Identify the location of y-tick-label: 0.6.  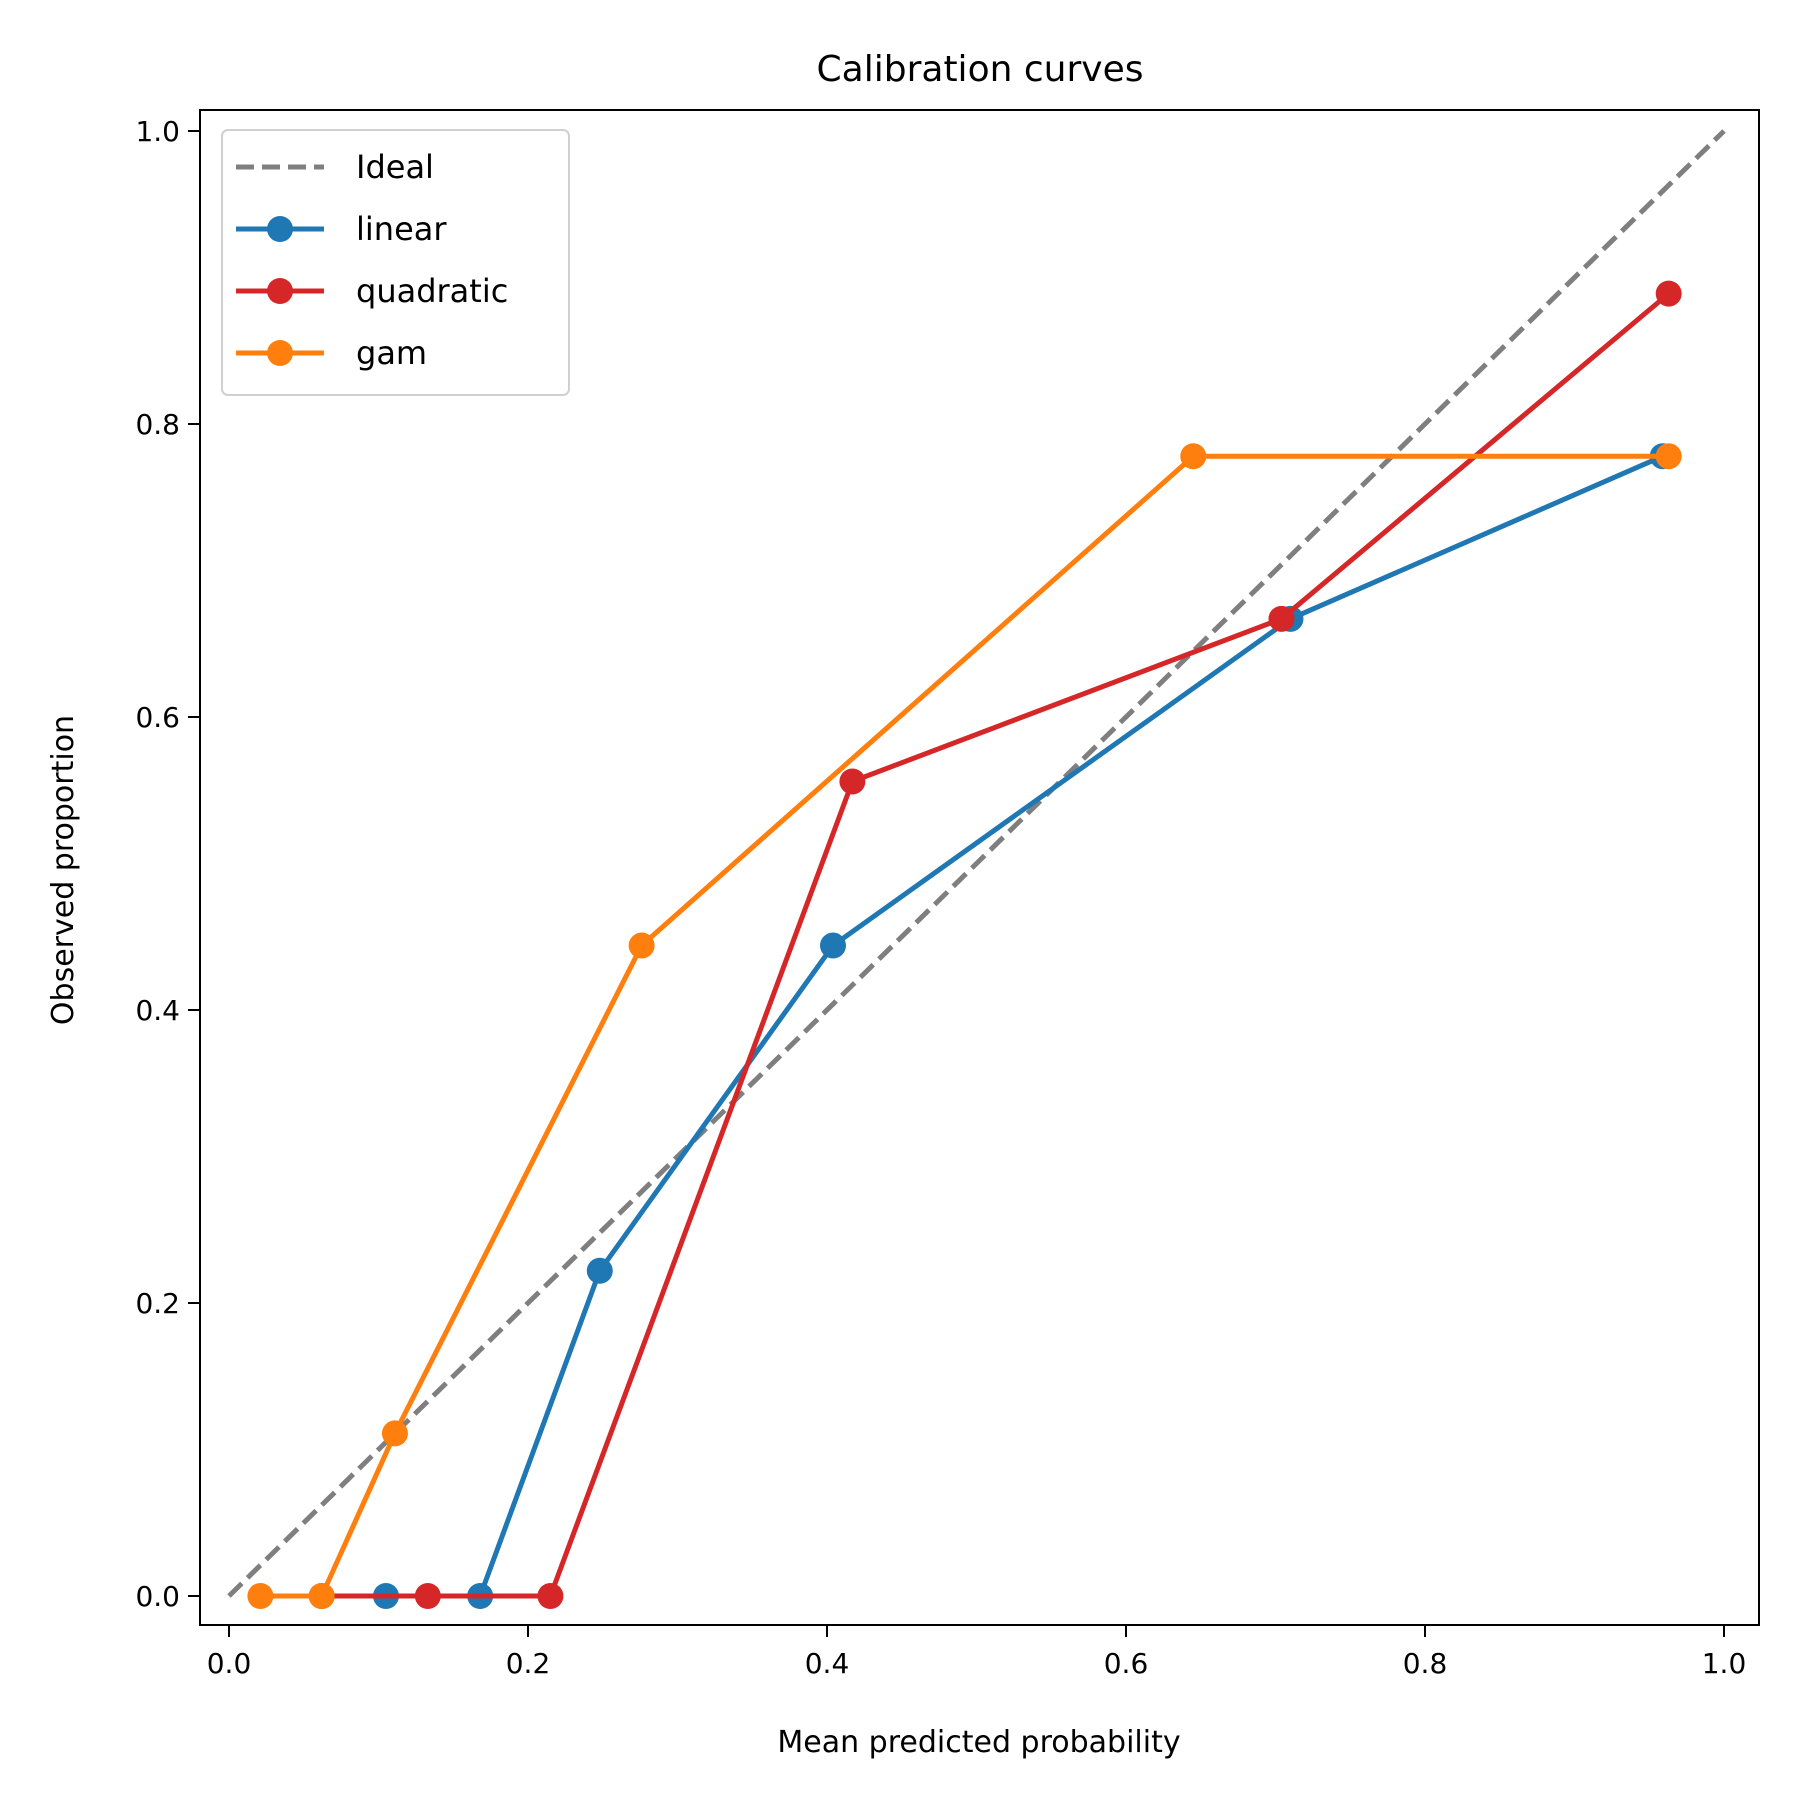
(157, 717).